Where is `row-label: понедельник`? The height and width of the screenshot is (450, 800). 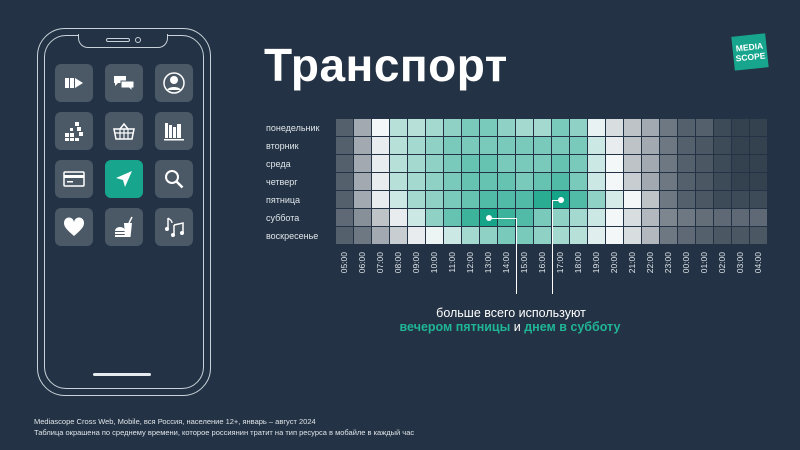 row-label: понедельник is located at coordinates (293, 128).